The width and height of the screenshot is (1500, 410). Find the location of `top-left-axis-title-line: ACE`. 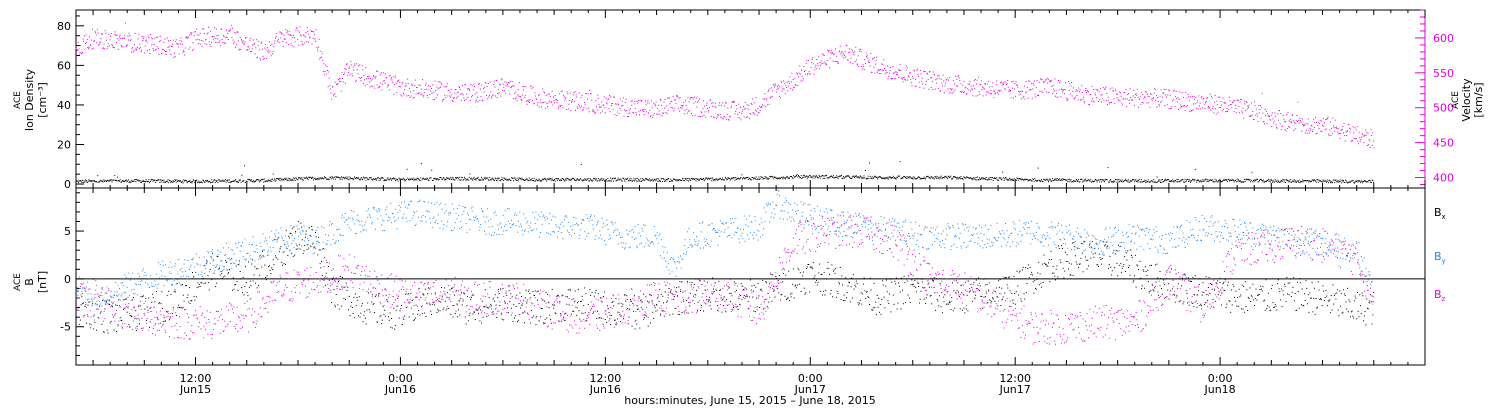

top-left-axis-title-line: ACE is located at coordinates (18, 100).